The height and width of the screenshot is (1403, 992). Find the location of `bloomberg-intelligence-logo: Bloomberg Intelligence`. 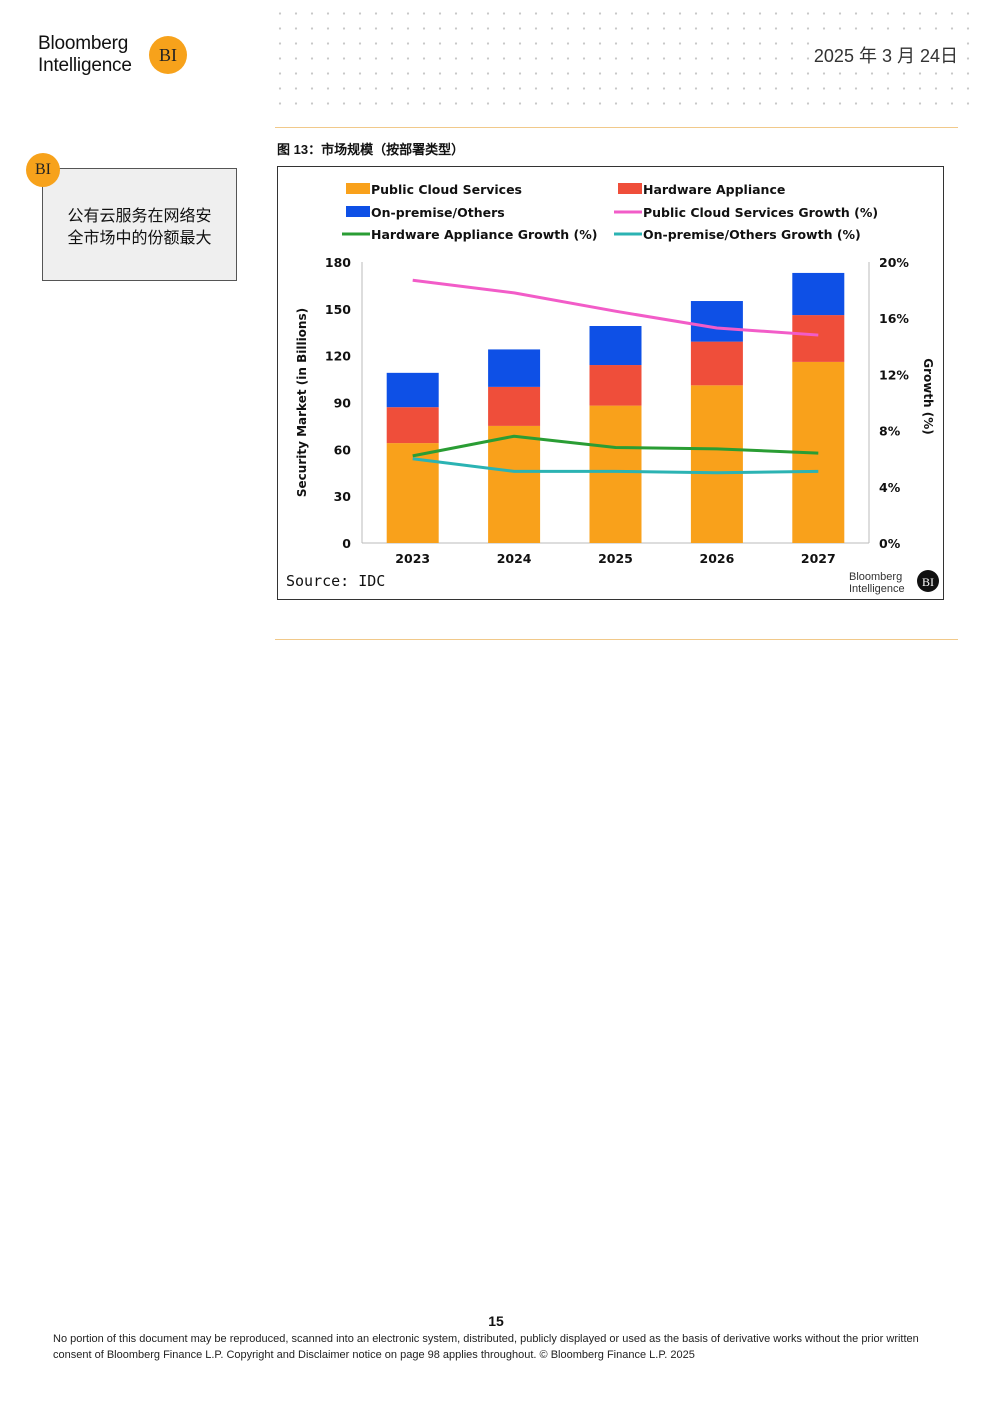

bloomberg-intelligence-logo: Bloomberg Intelligence is located at coordinates (85, 55).